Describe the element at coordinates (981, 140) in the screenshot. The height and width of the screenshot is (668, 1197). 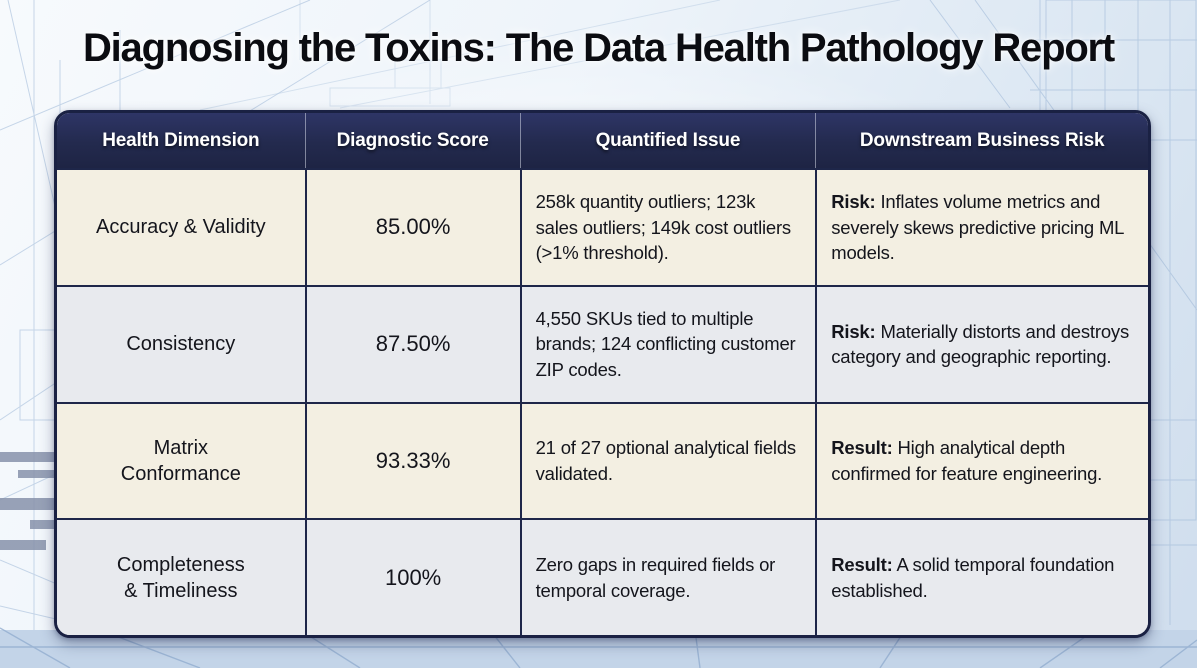
I see `column-header-risk: Downstream Business Risk` at that location.